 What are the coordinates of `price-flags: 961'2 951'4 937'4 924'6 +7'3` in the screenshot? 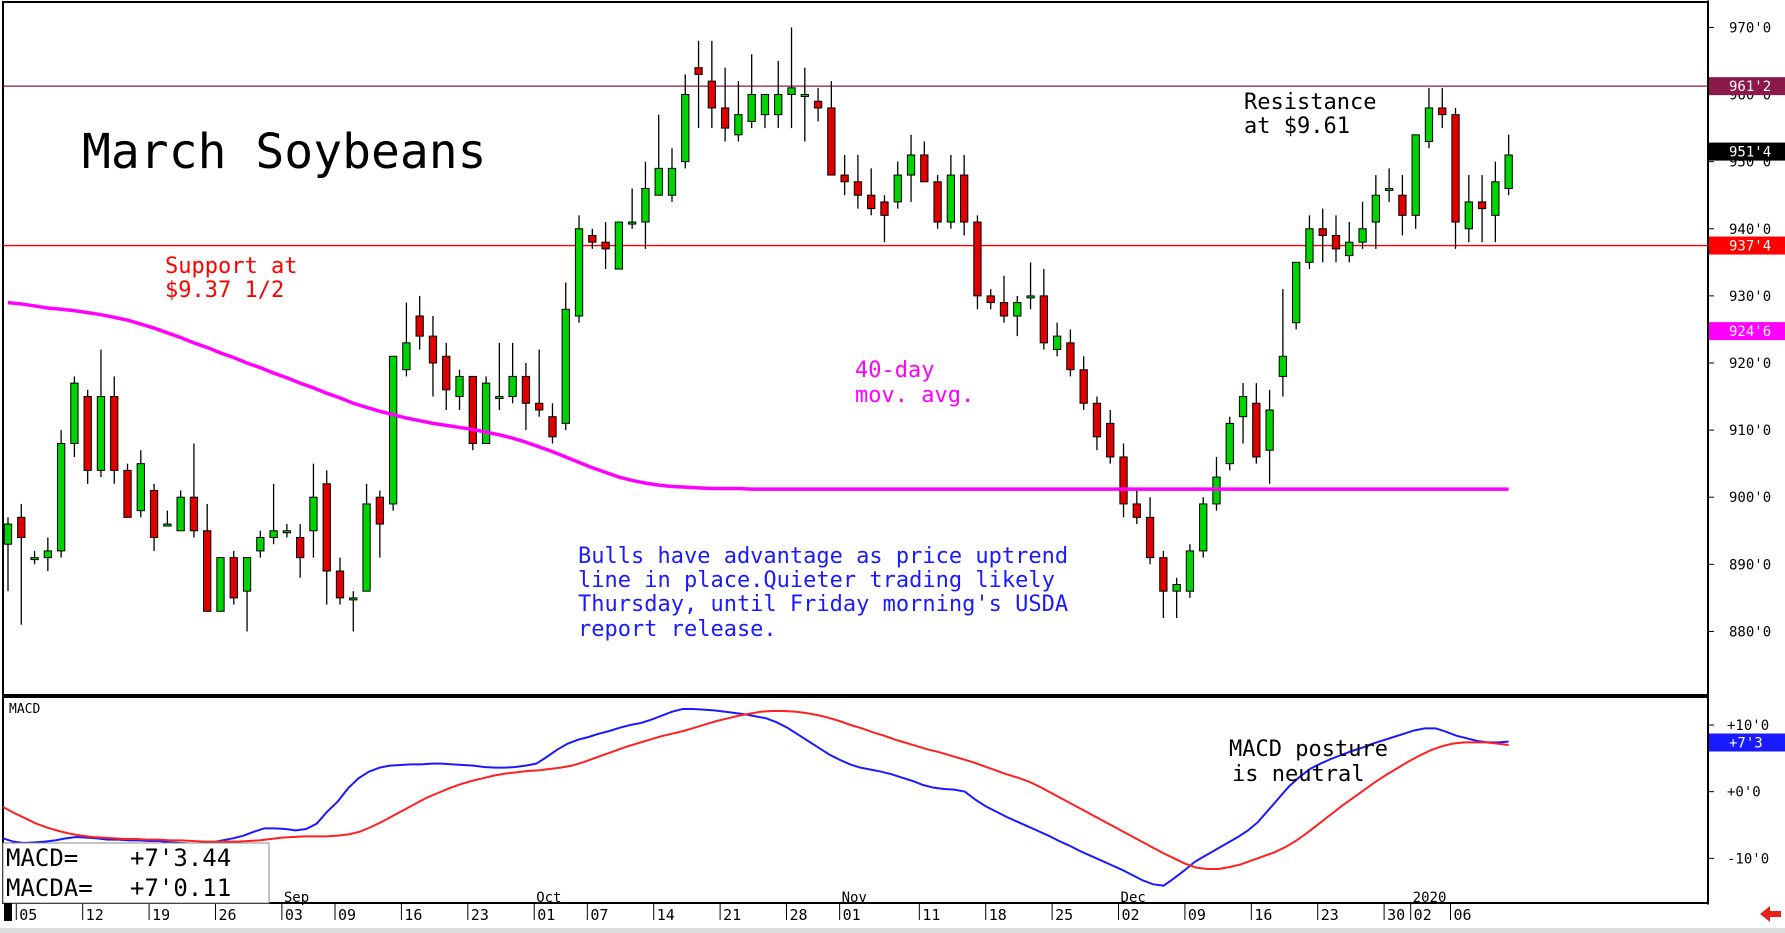 It's located at (1747, 414).